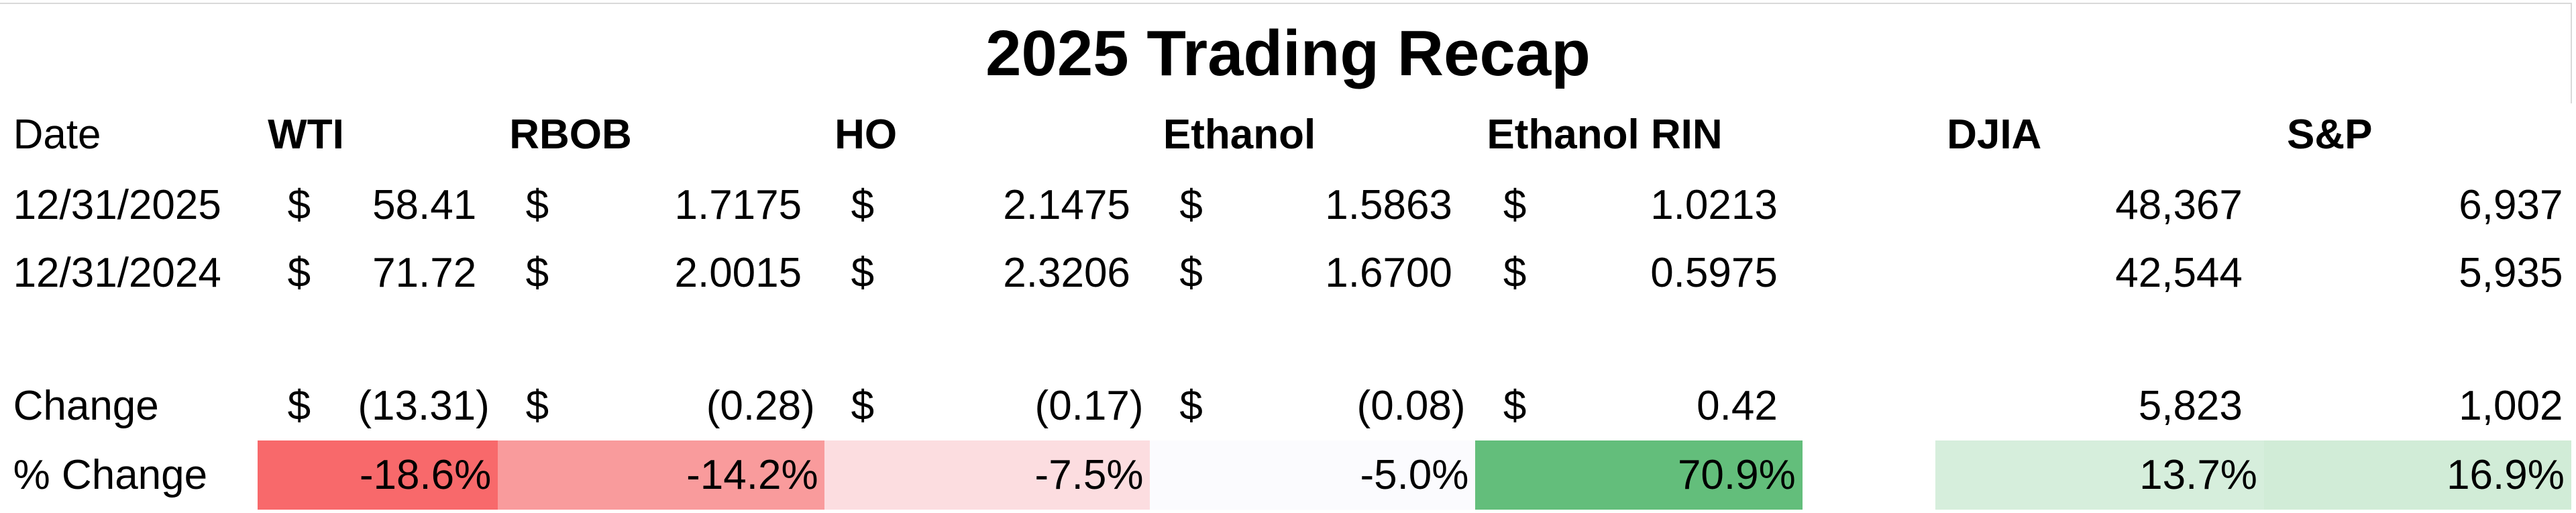 Image resolution: width=2576 pixels, height=513 pixels. I want to click on column-header: DJIA, so click(1994, 134).